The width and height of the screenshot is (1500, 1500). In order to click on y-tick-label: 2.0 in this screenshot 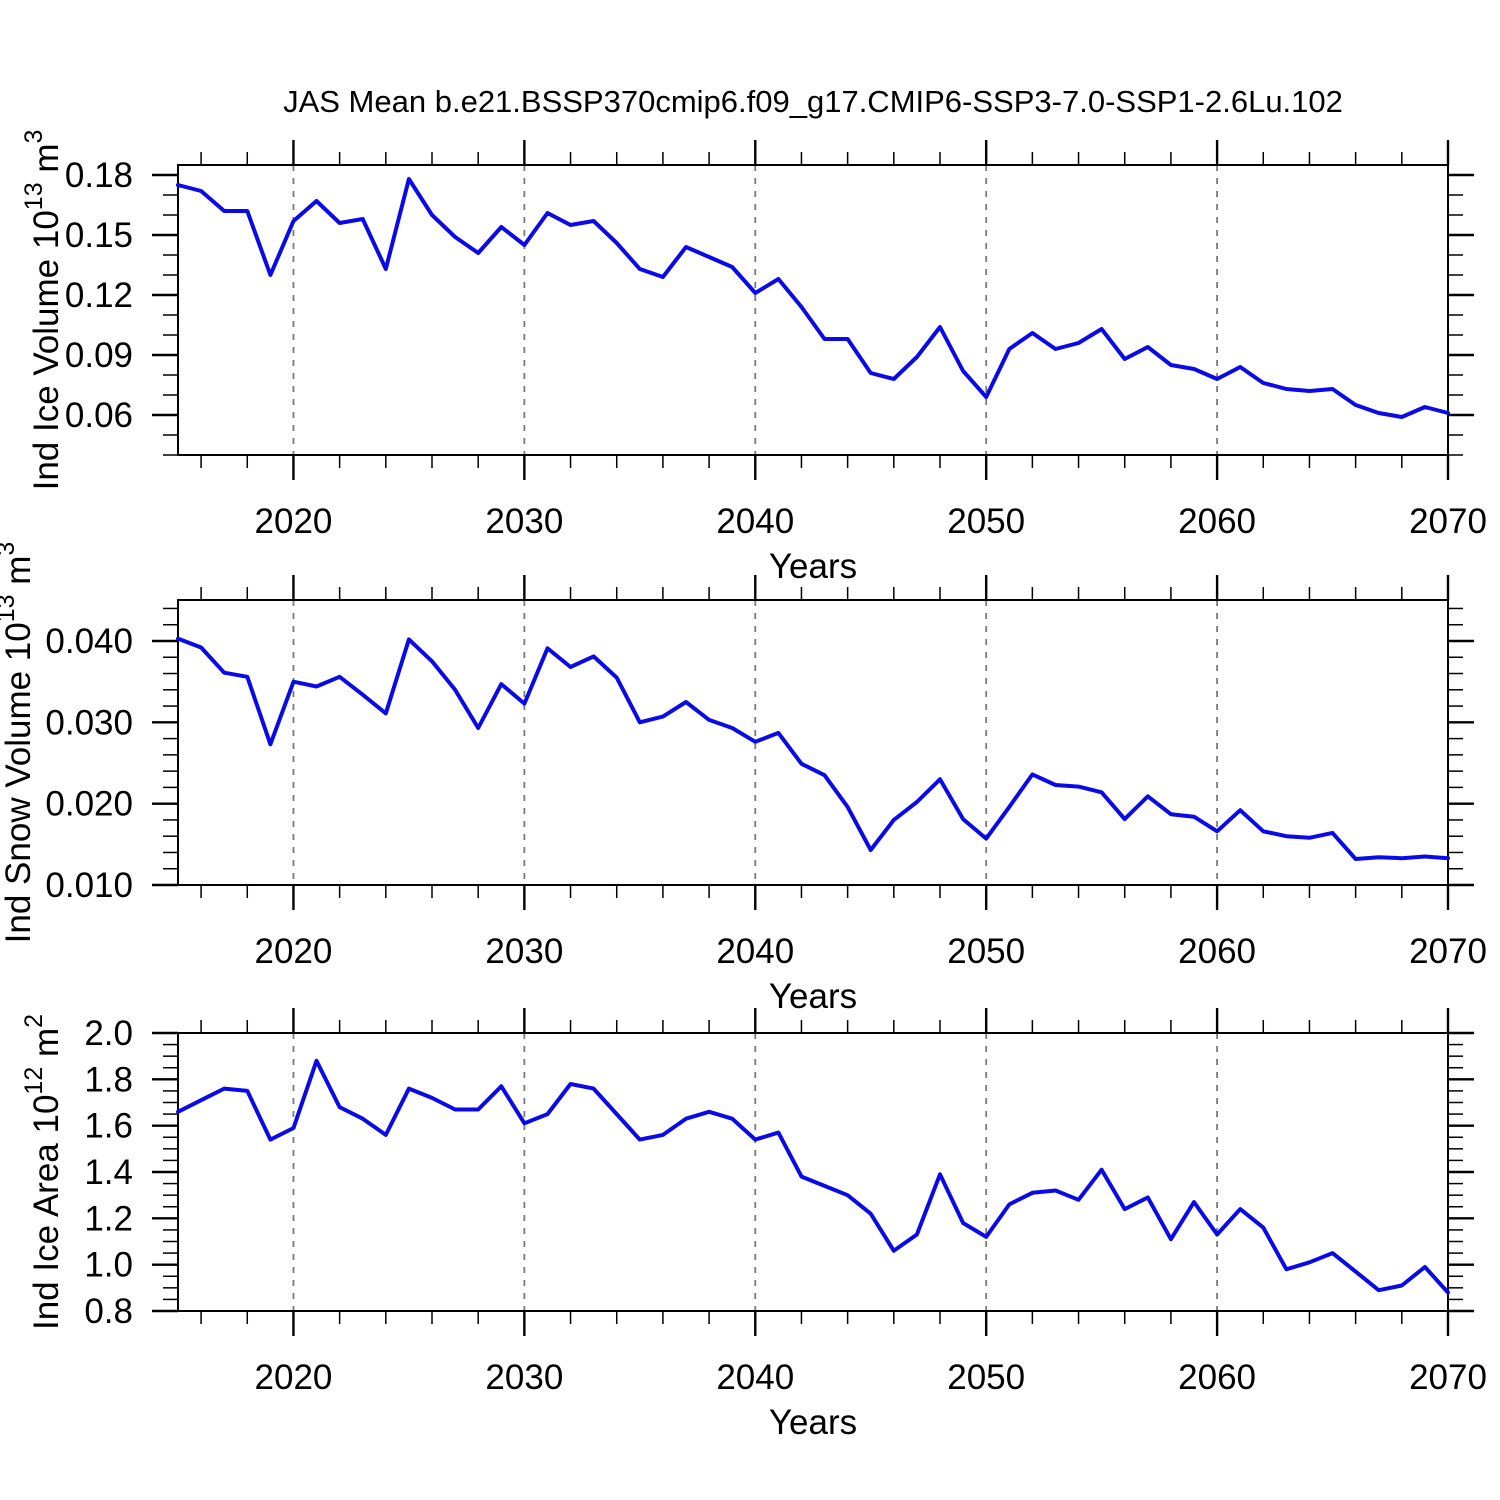, I will do `click(108, 1033)`.